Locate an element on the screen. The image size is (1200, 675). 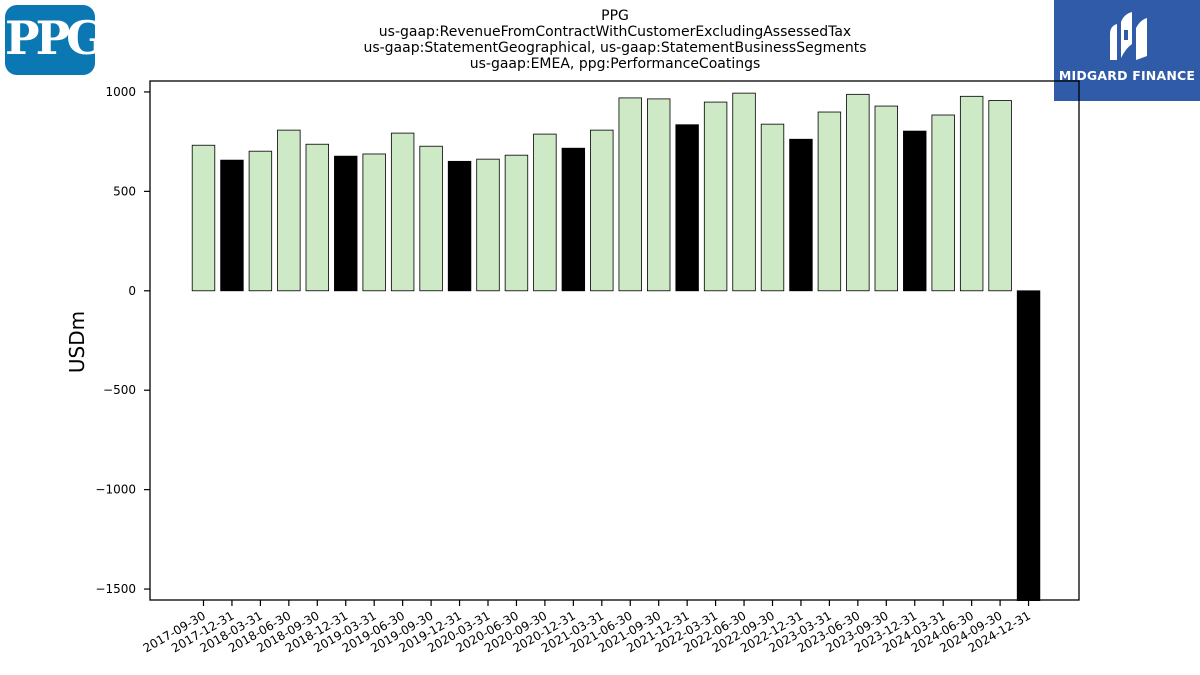
y-tick-label: −1000 is located at coordinates (115, 490).